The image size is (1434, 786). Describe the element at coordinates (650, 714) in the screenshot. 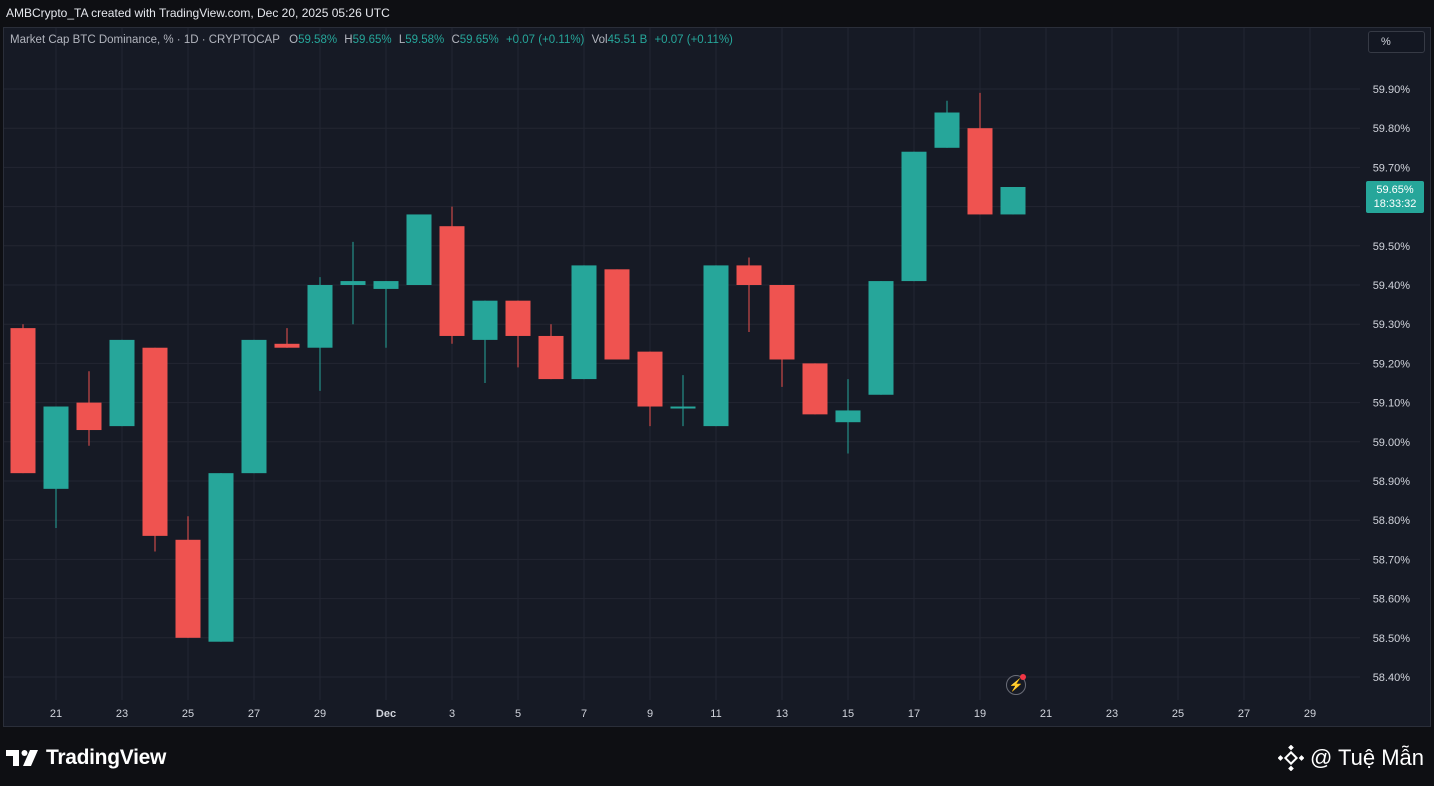

I see `x-tick-label: 9` at that location.